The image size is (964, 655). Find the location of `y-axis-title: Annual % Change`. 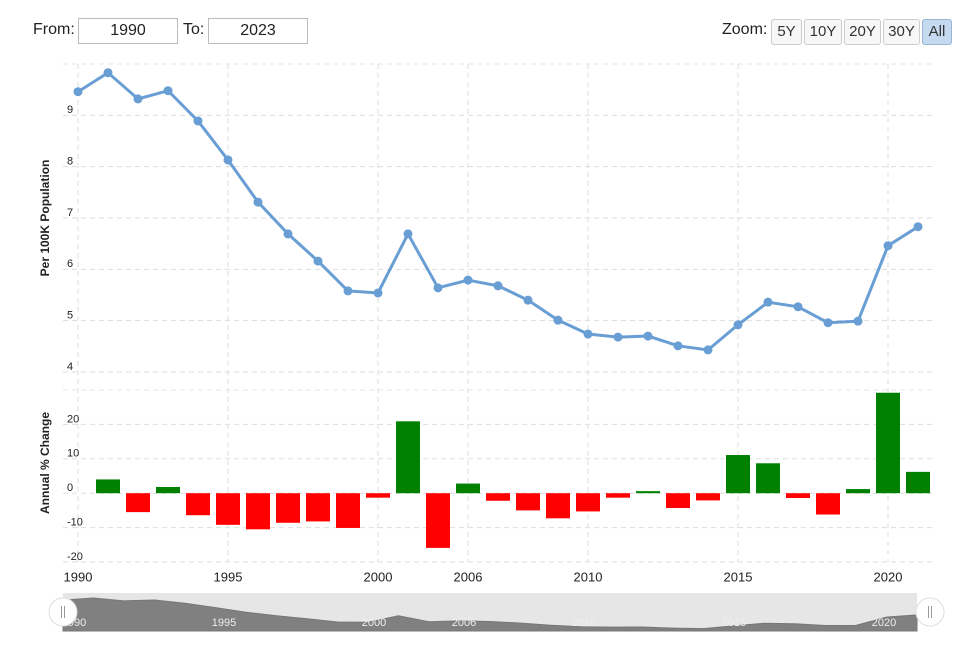

y-axis-title: Annual % Change is located at coordinates (45, 463).